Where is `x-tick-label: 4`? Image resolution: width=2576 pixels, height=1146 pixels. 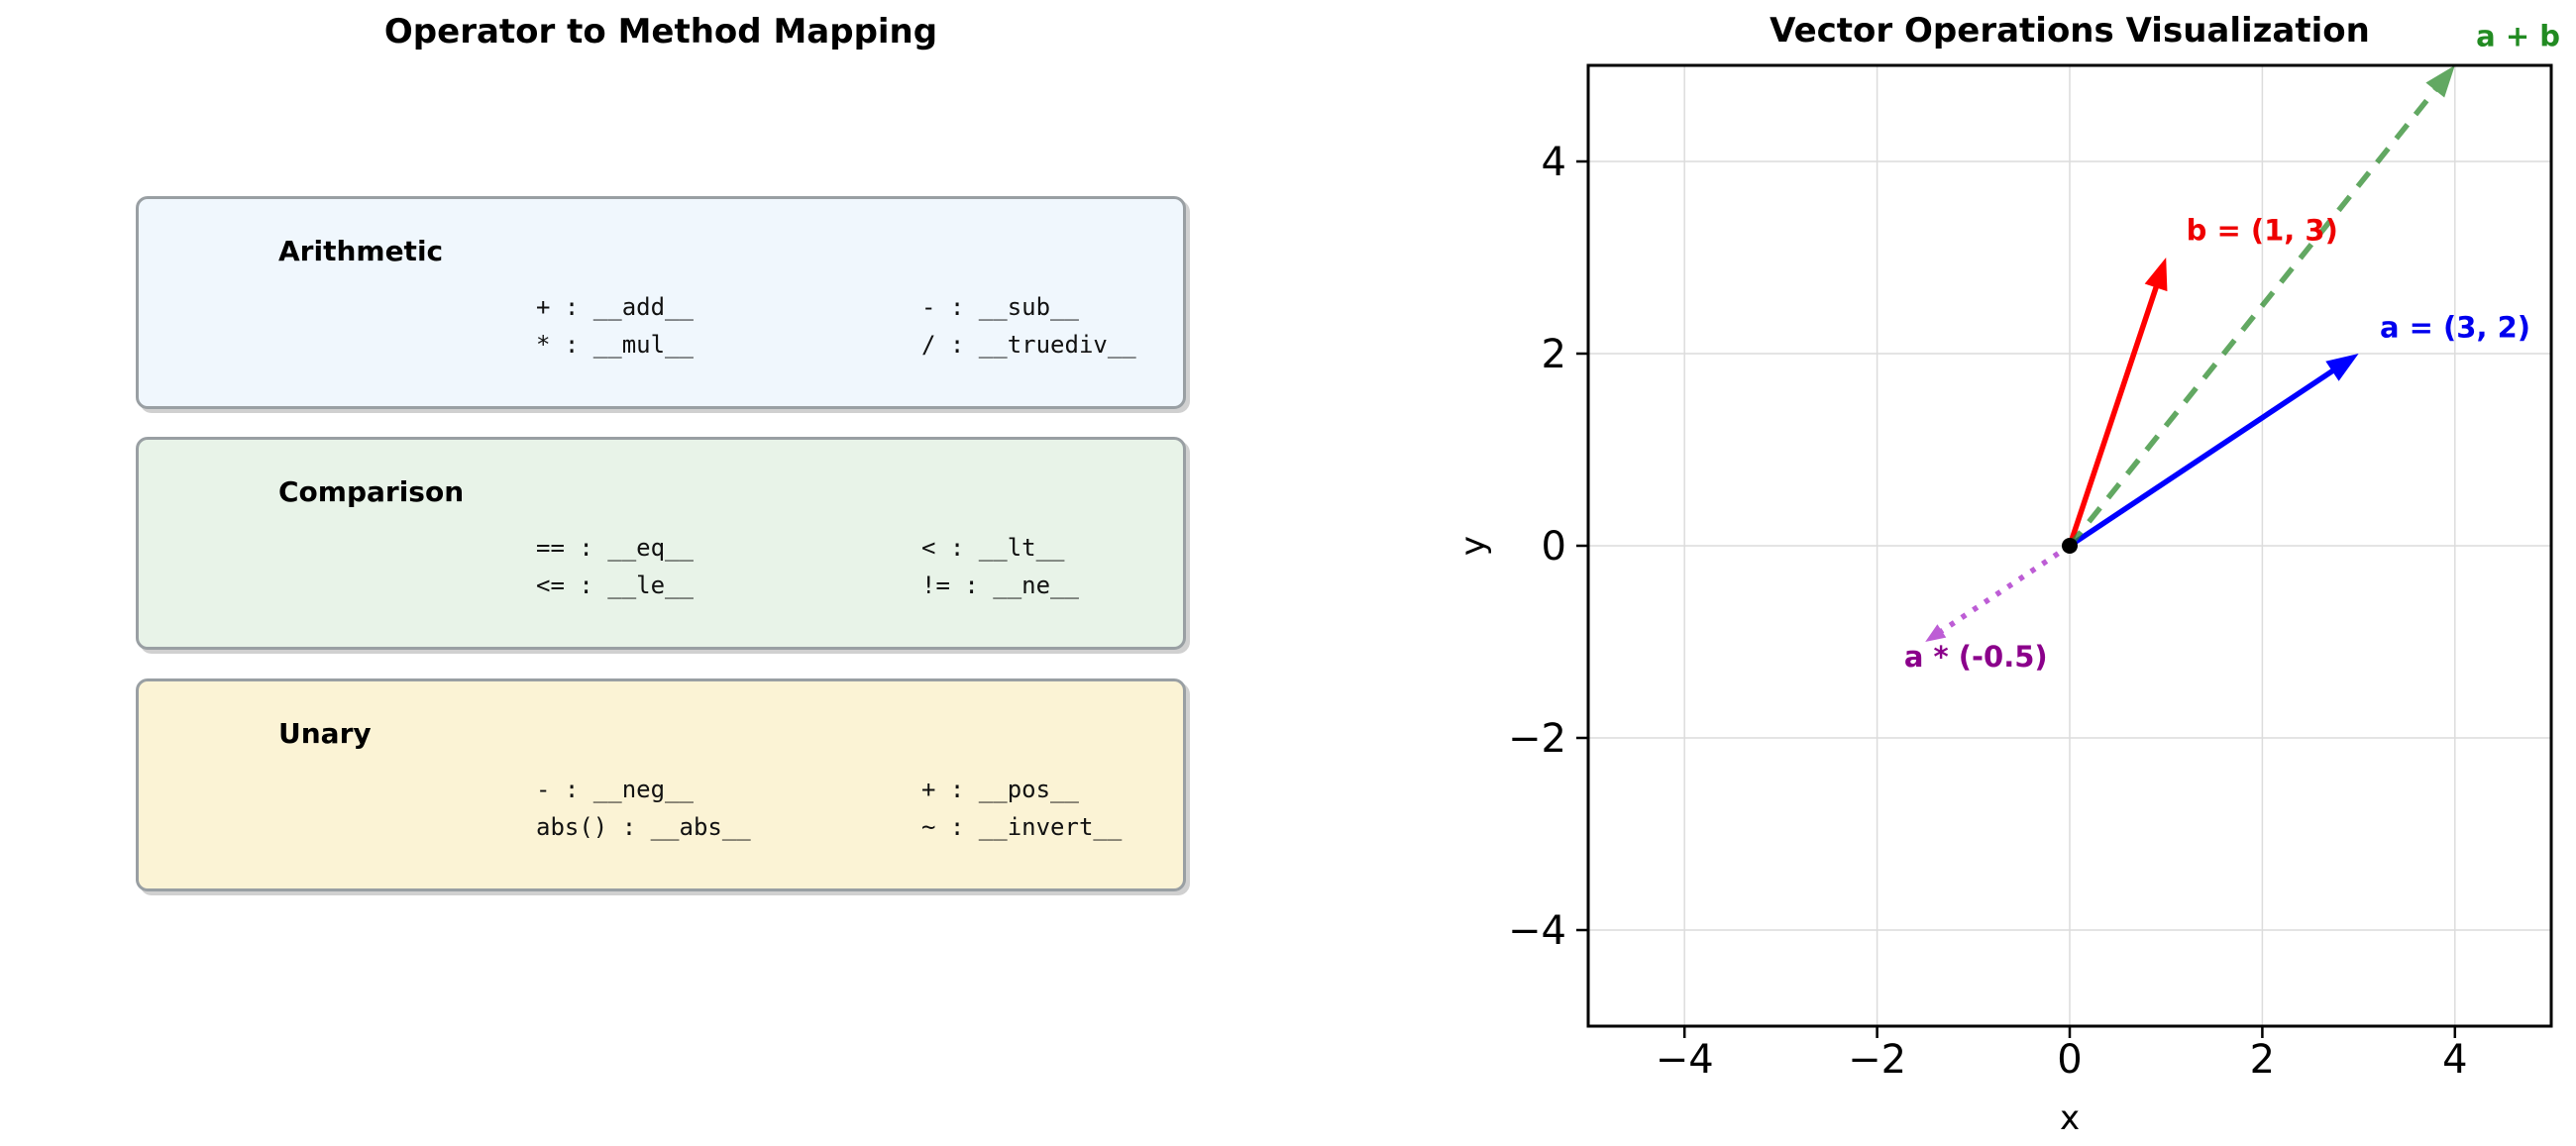 x-tick-label: 4 is located at coordinates (2455, 1060).